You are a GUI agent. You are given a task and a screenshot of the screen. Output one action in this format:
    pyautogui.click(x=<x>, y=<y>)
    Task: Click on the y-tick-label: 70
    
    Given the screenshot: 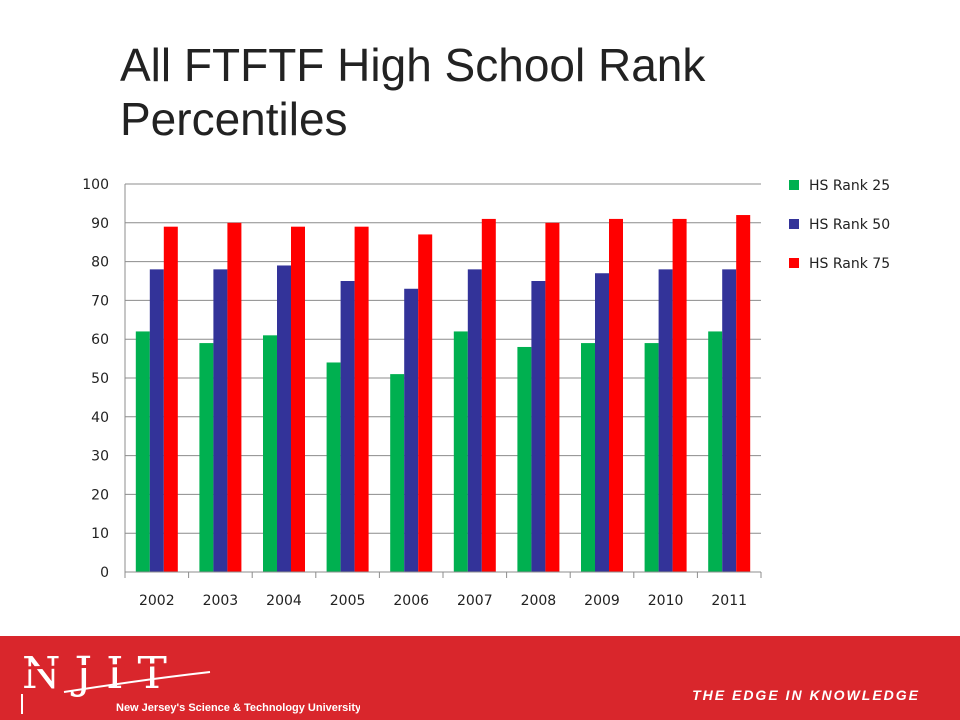 What is the action you would take?
    pyautogui.click(x=100, y=301)
    